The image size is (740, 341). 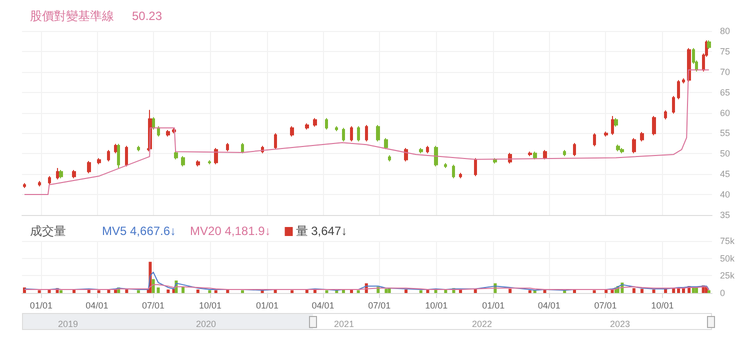 What do you see at coordinates (230, 231) in the screenshot?
I see `text: MV20 4,181.9↓` at bounding box center [230, 231].